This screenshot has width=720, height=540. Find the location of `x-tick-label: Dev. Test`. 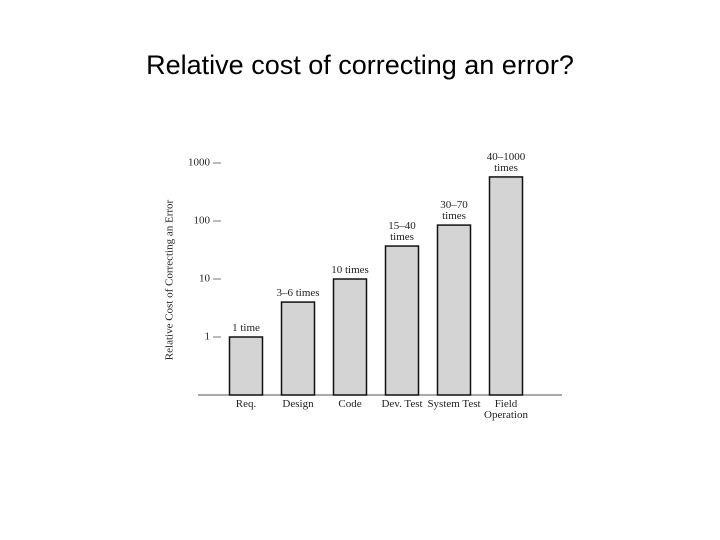

x-tick-label: Dev. Test is located at coordinates (402, 404).